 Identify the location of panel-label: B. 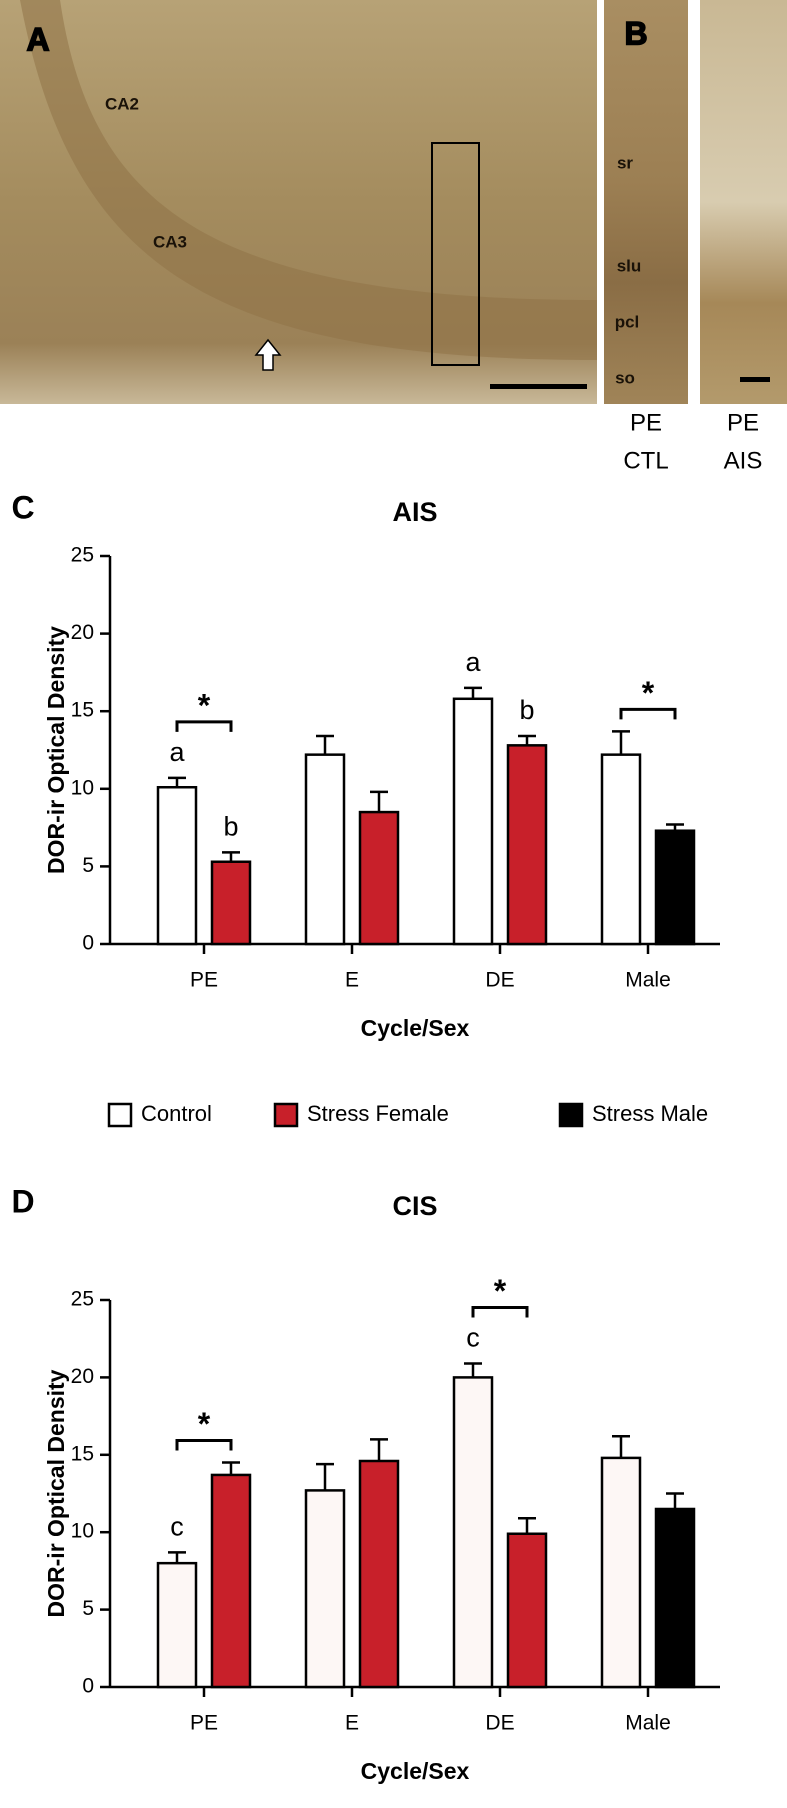
(635, 33).